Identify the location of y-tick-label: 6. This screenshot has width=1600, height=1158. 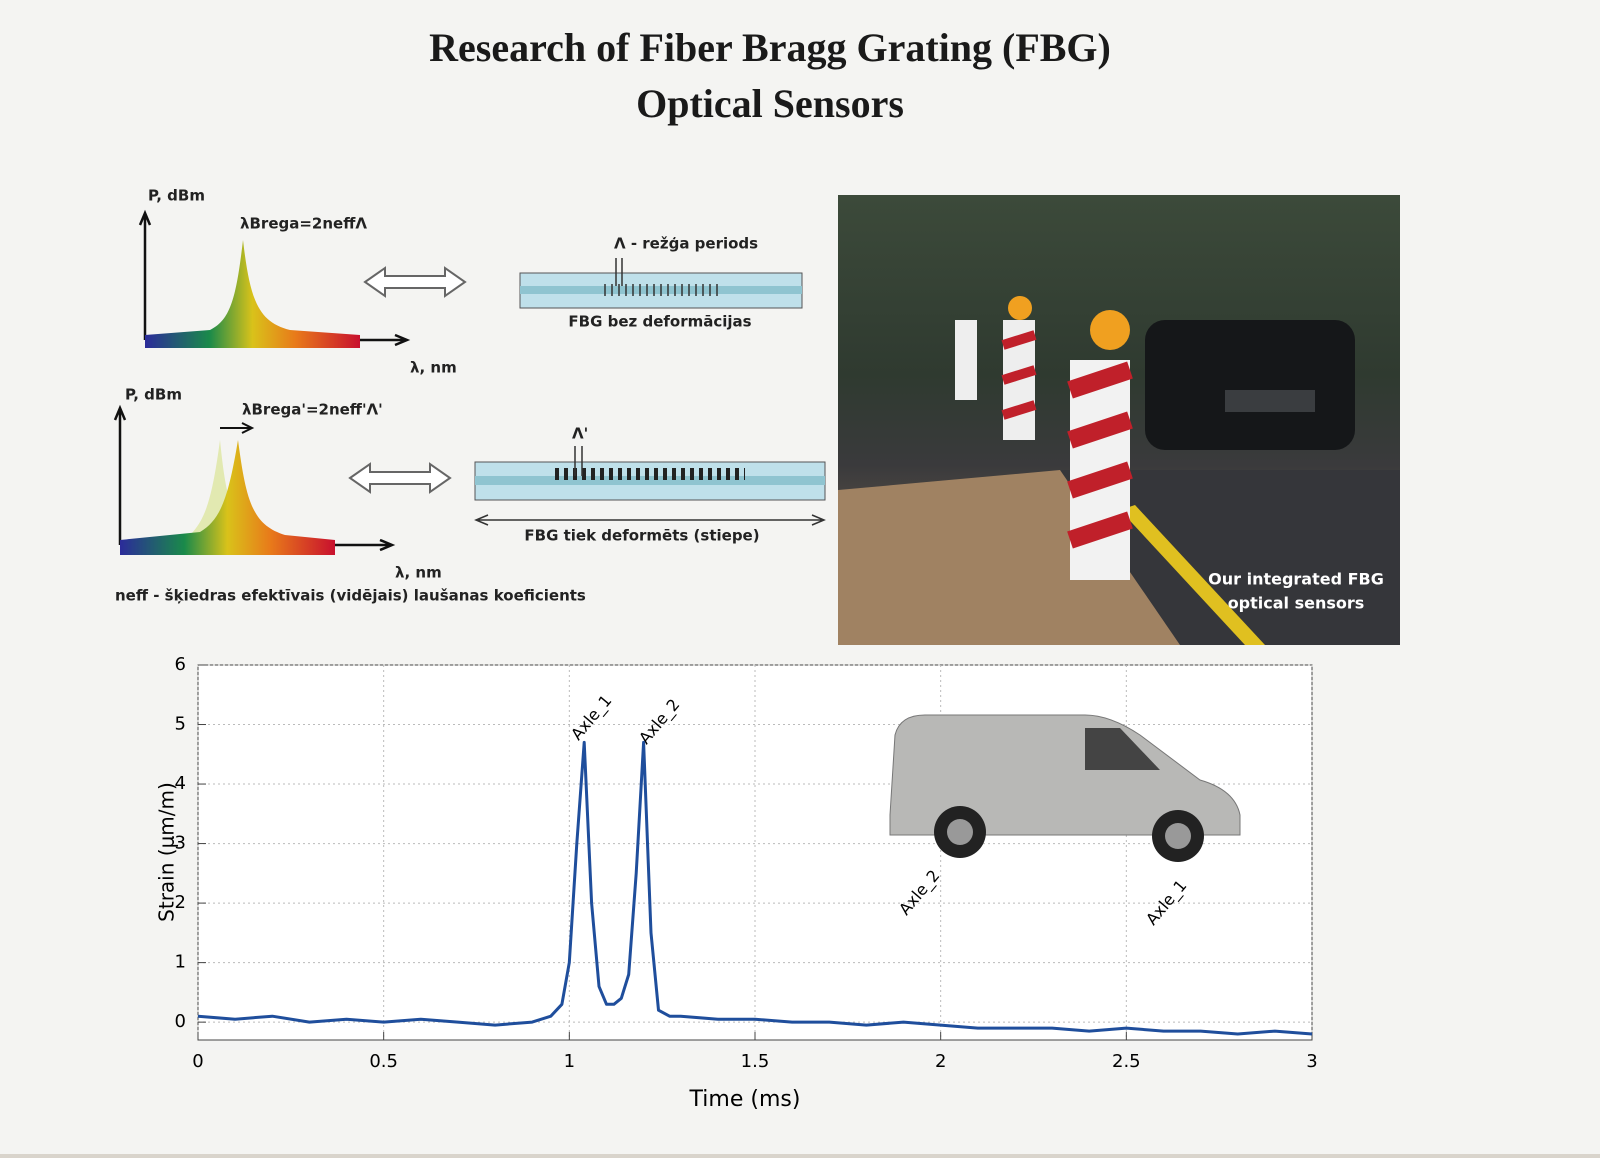
(180, 664).